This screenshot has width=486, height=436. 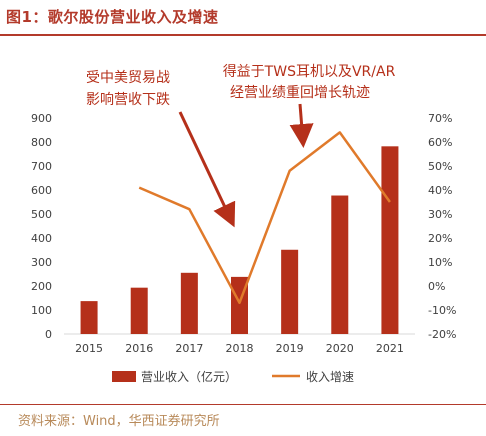 I want to click on x-tick-label: 2021, so click(x=390, y=348).